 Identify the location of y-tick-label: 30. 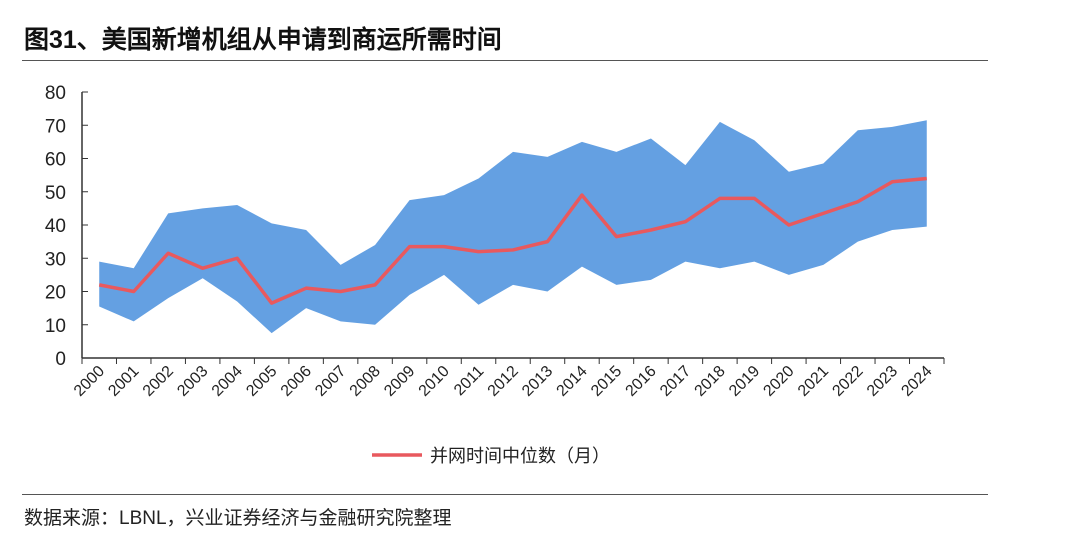
(55, 259).